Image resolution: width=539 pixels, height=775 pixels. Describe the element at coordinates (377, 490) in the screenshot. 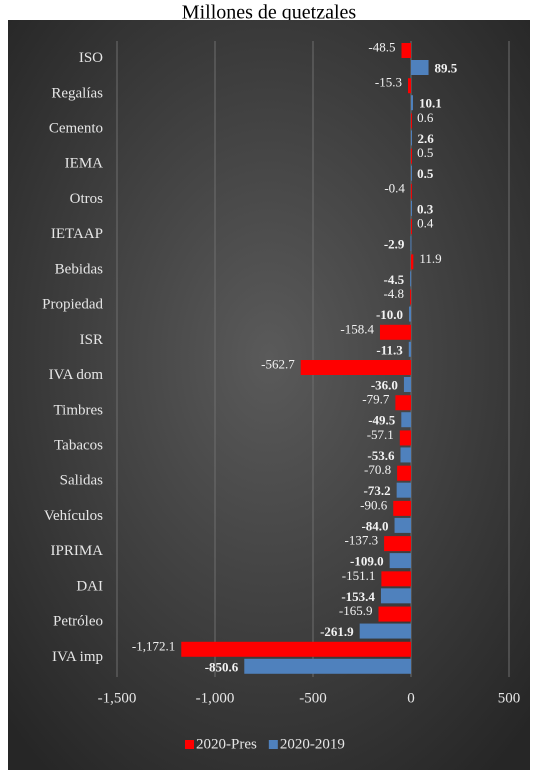

I see `data-label: -73.2` at that location.